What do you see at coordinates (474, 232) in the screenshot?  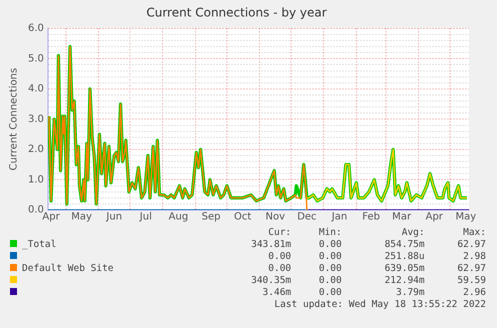 I see `text: Max:` at bounding box center [474, 232].